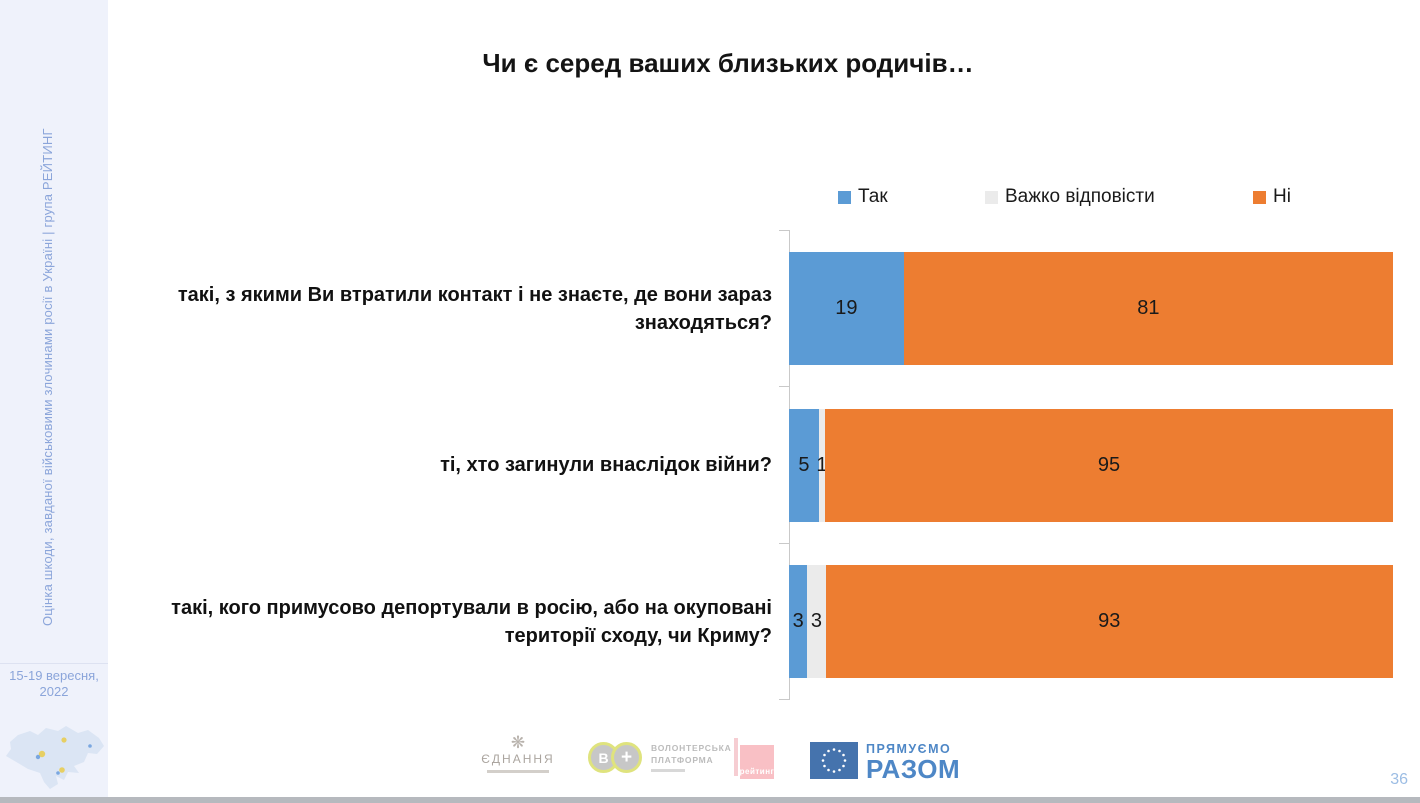  What do you see at coordinates (1399, 779) in the screenshot?
I see `page-number: 36` at bounding box center [1399, 779].